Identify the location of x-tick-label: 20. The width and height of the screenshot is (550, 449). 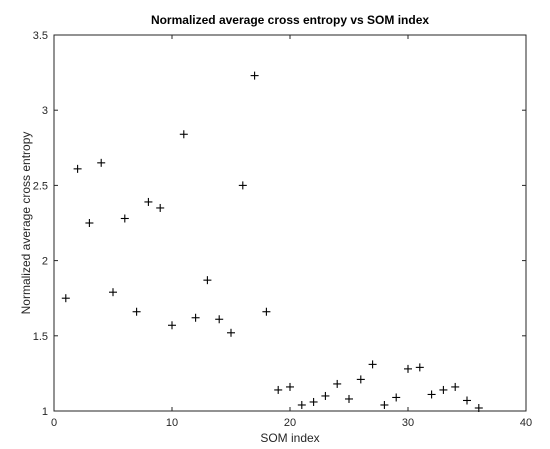
(290, 423).